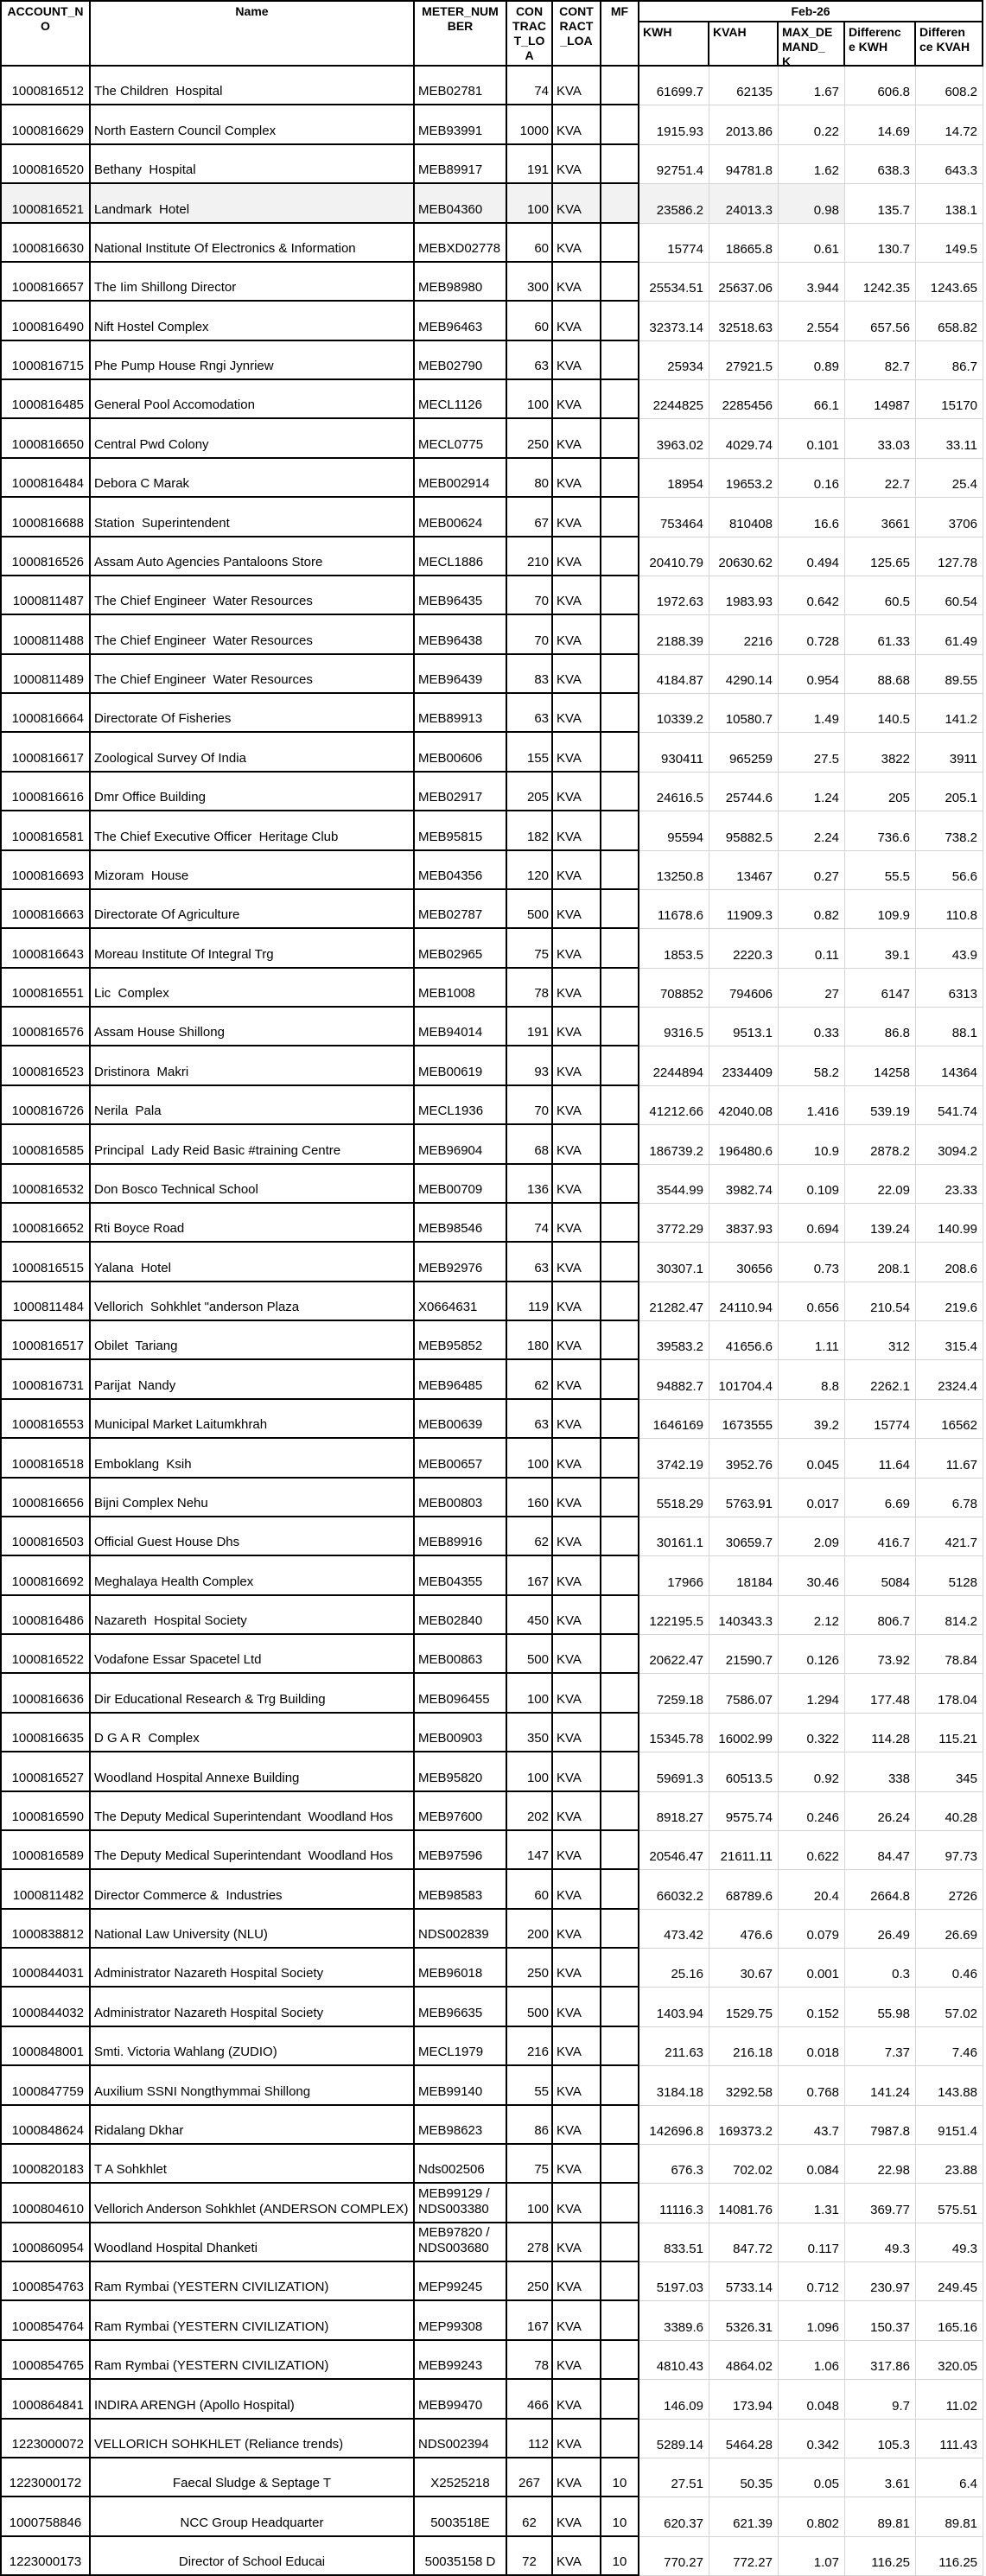 This screenshot has width=986, height=2576. What do you see at coordinates (674, 910) in the screenshot?
I see `cell-kwh: 11678.6` at bounding box center [674, 910].